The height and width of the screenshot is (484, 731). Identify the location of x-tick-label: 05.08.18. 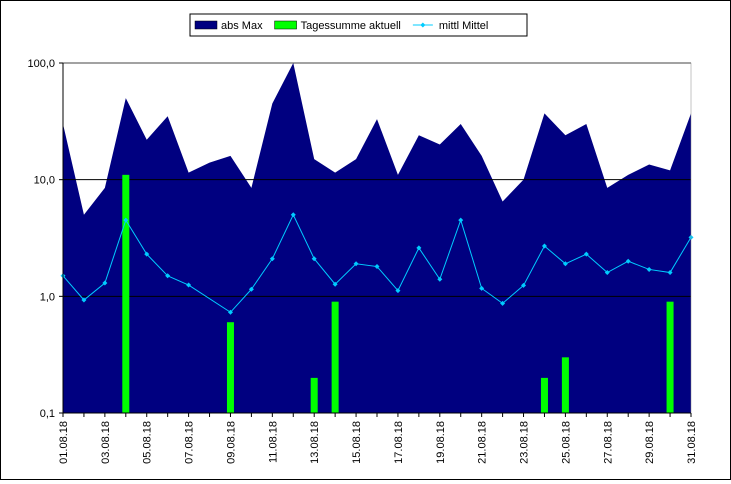
(148, 442).